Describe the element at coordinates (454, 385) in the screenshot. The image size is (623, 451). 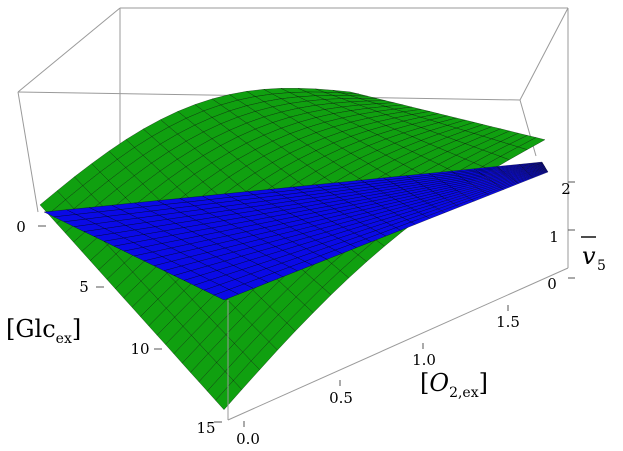
I see `o2-axis-label: [O2,ex]` at that location.